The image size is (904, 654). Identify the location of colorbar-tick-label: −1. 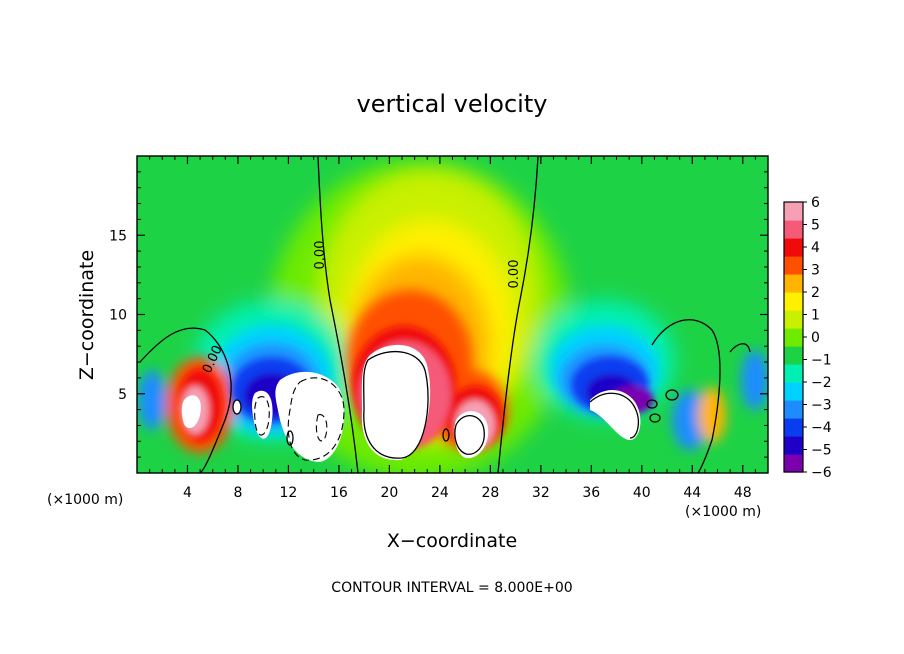
(821, 361).